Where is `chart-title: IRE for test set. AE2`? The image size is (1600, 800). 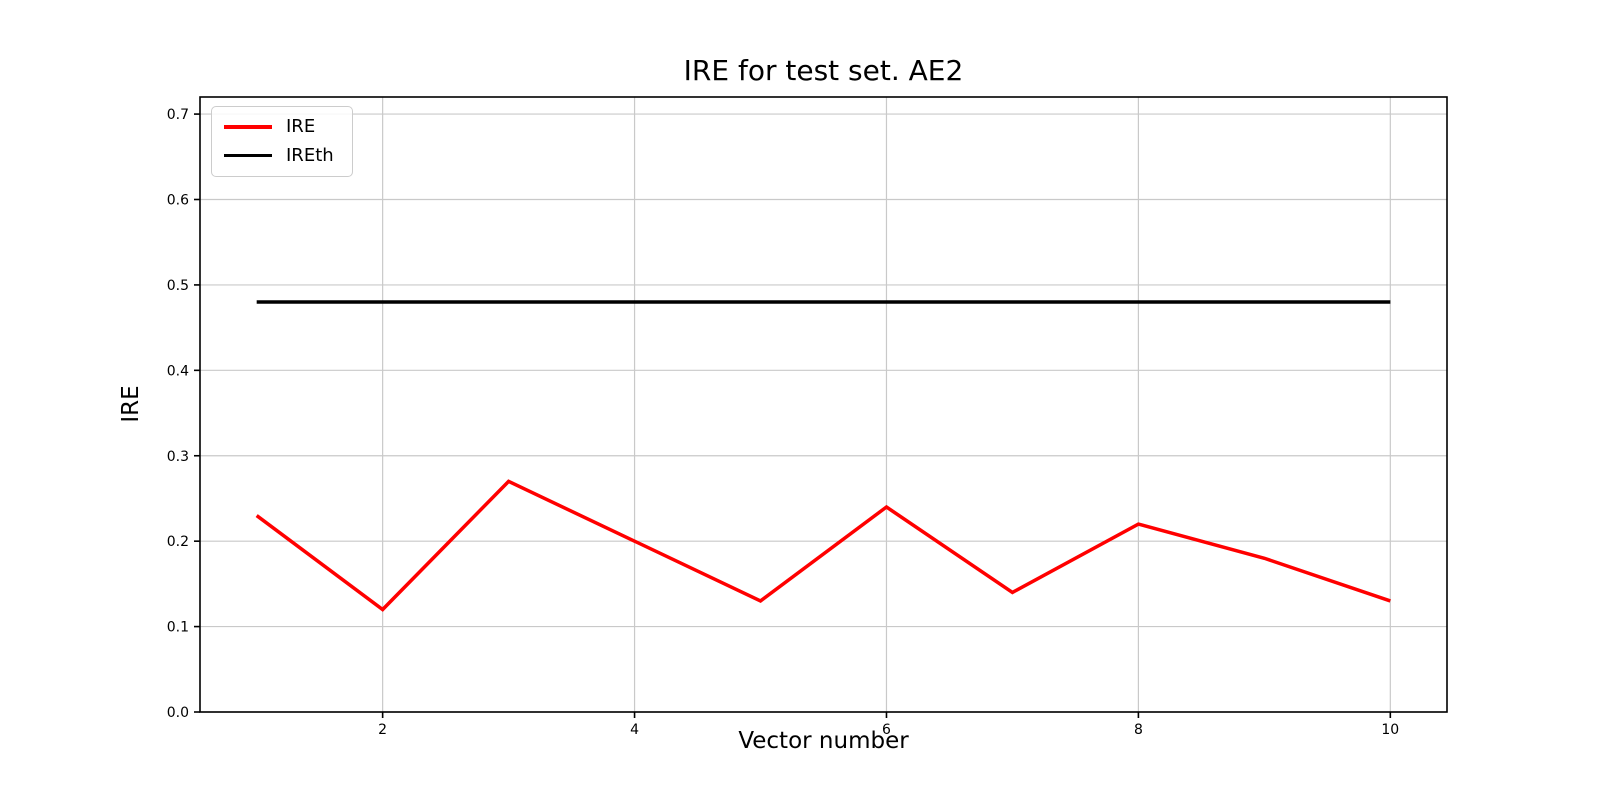
chart-title: IRE for test set. AE2 is located at coordinates (823, 70).